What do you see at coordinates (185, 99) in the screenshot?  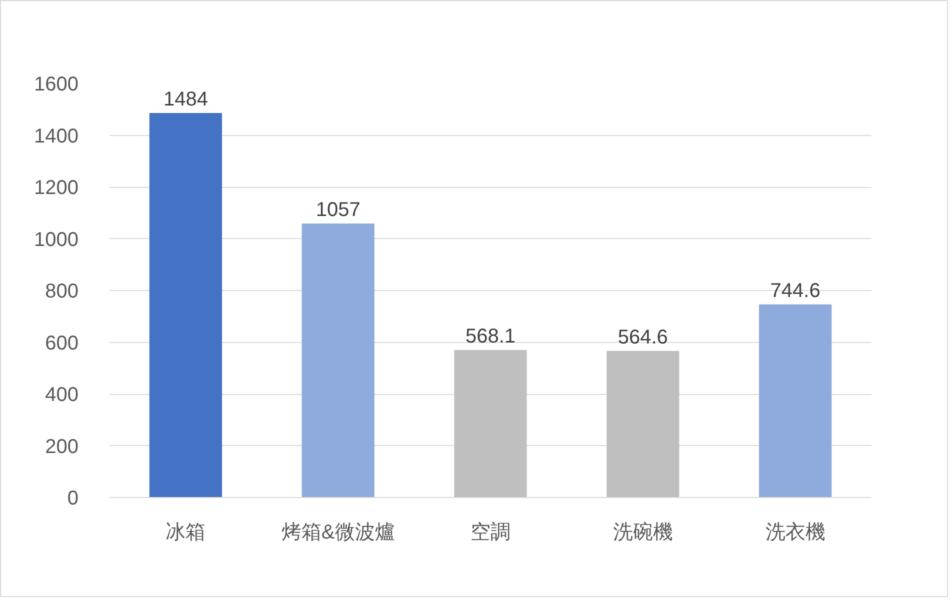 I see `data-label: 1484` at bounding box center [185, 99].